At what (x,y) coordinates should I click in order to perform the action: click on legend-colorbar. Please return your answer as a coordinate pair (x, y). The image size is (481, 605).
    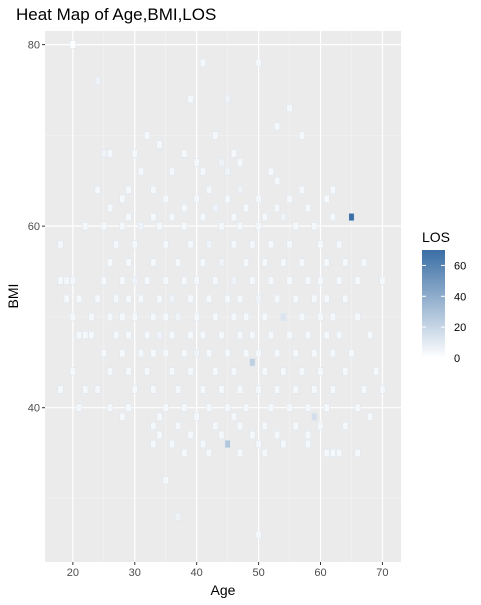
    Looking at the image, I should click on (433, 304).